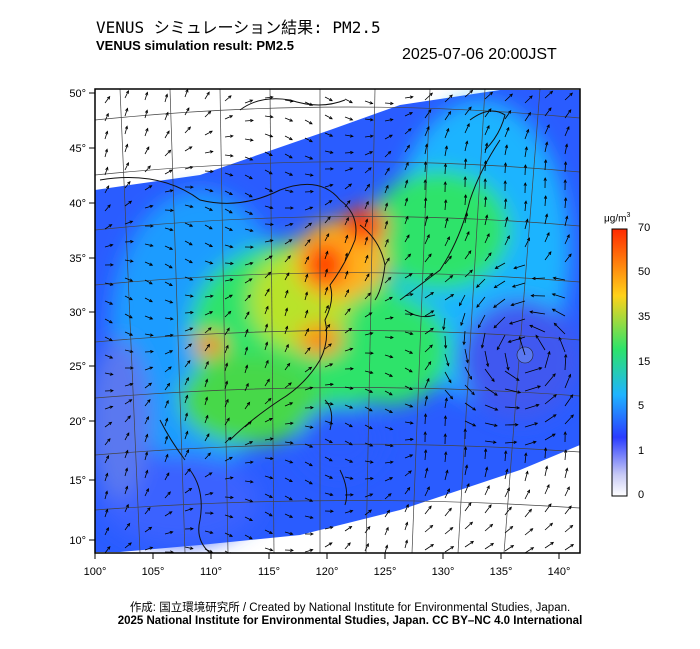 This screenshot has height=649, width=700. I want to click on lon-tick-label: 120°, so click(327, 572).